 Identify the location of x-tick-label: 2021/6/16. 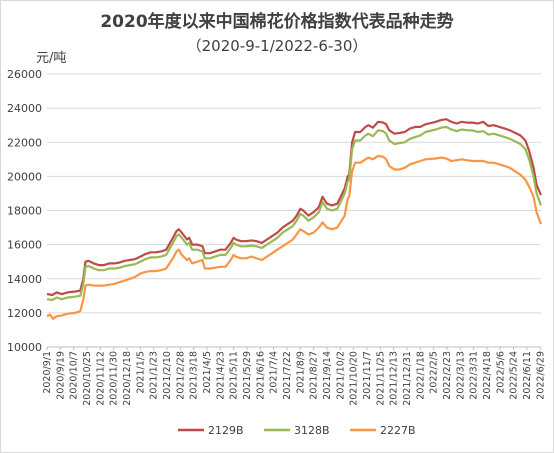
(260, 375).